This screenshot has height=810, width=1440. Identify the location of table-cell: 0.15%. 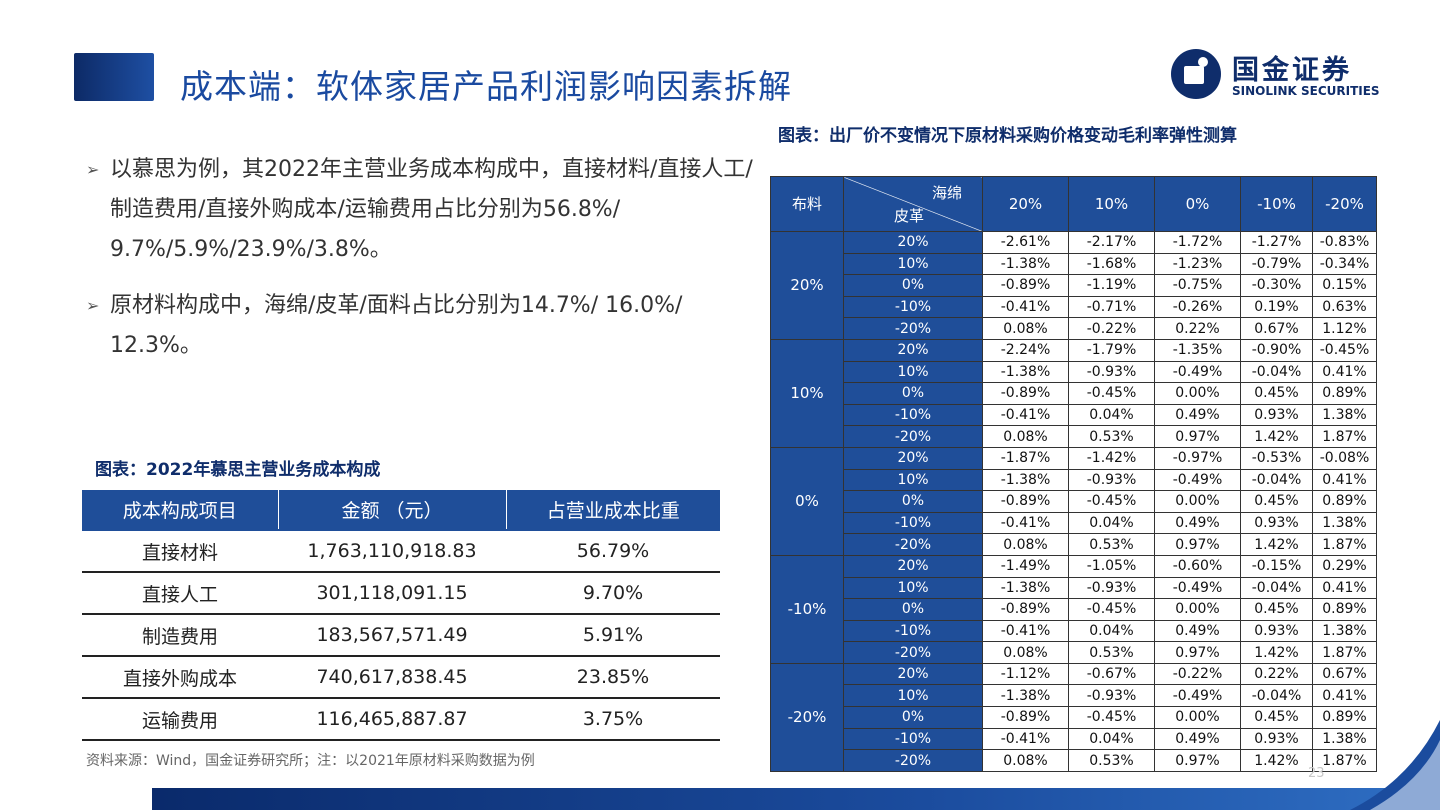
(1344, 285).